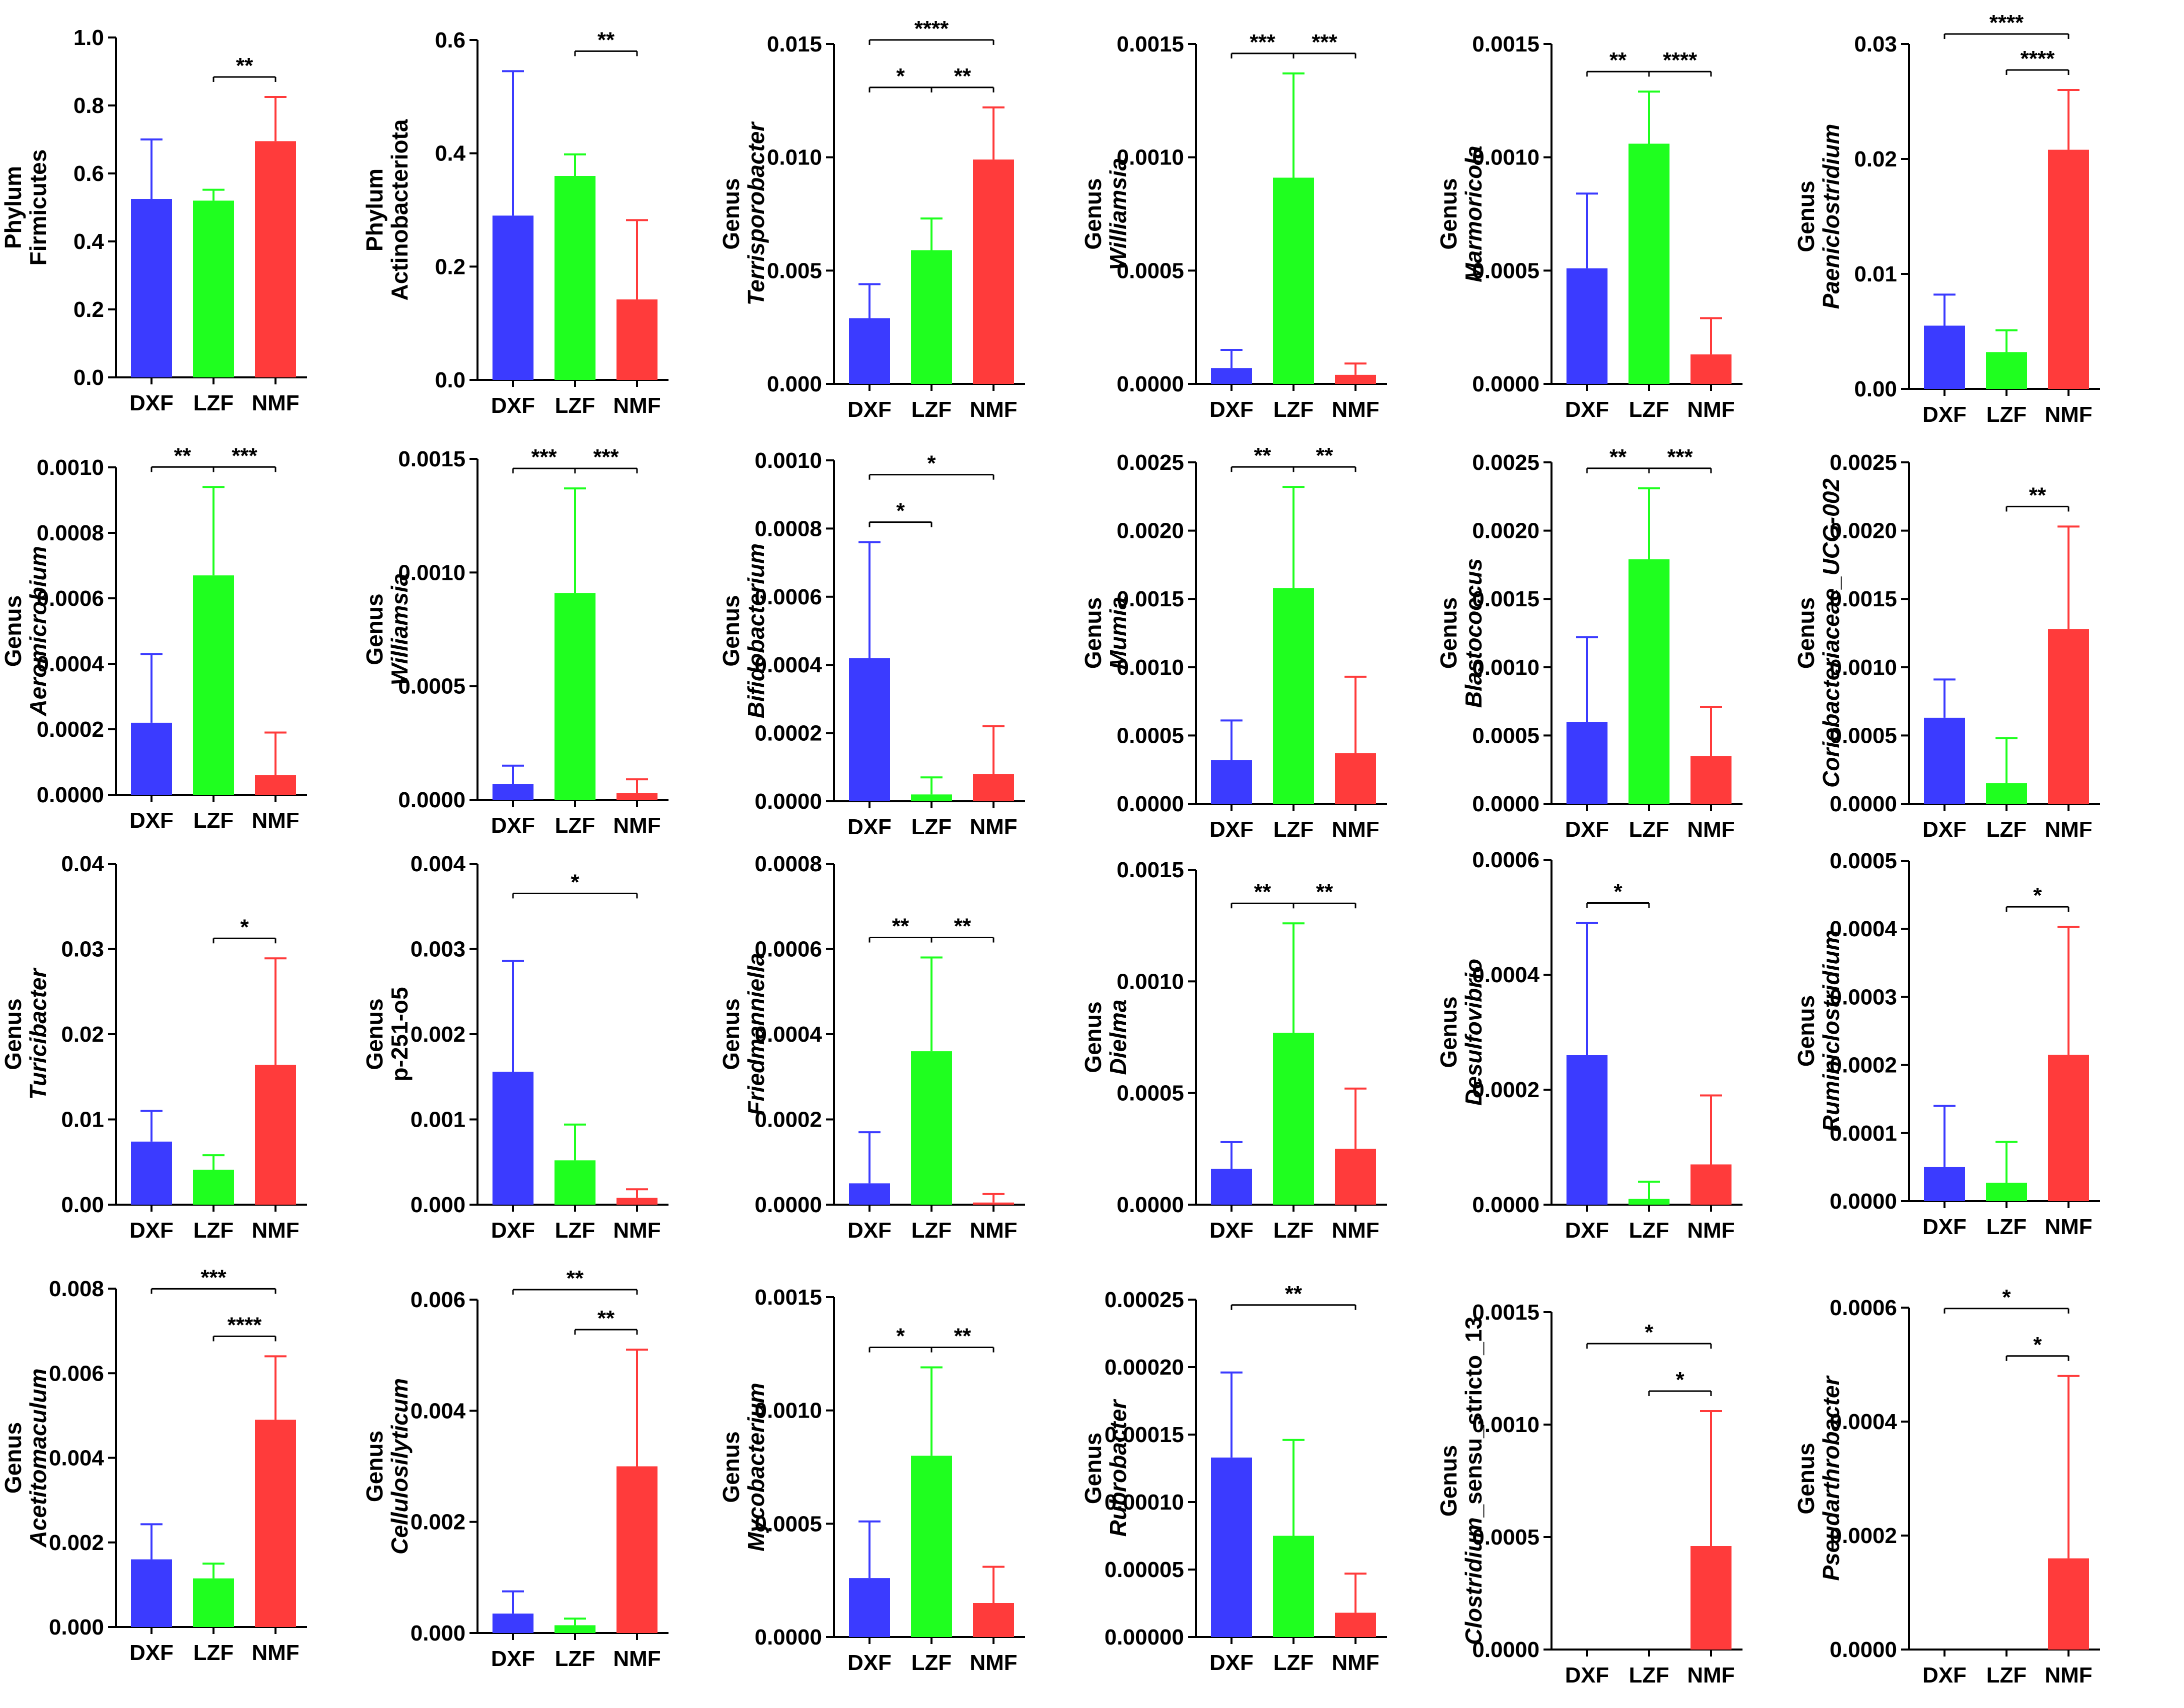 The width and height of the screenshot is (2184, 1708). I want to click on y-tick-label: 0.02, so click(1875, 159).